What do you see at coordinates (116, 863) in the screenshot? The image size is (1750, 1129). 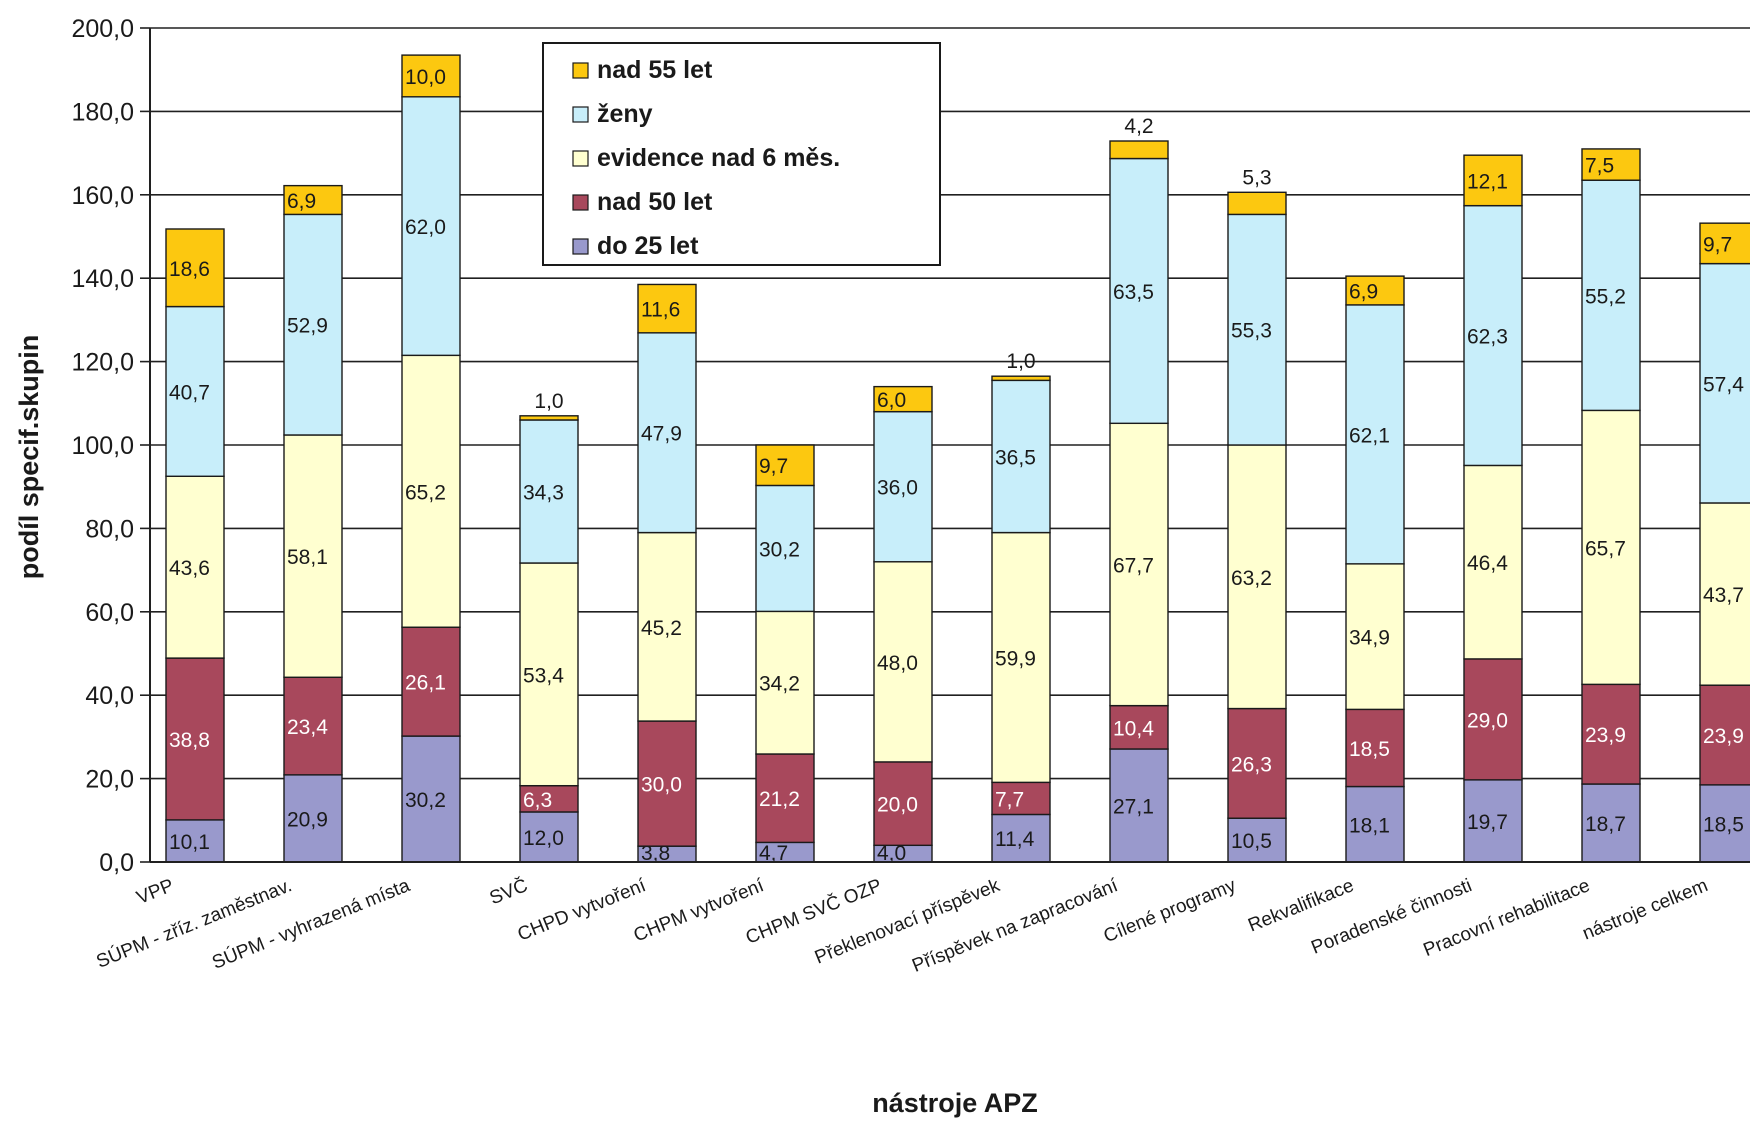 I see `y-tick-label: 0,0` at bounding box center [116, 863].